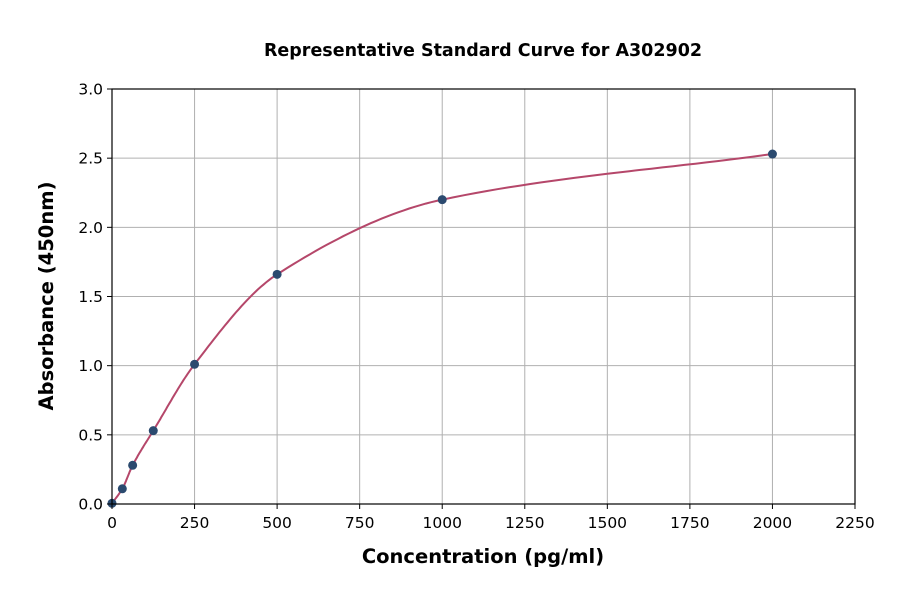 The height and width of the screenshot is (594, 900). Describe the element at coordinates (772, 523) in the screenshot. I see `x-tick-label: 2000` at that location.